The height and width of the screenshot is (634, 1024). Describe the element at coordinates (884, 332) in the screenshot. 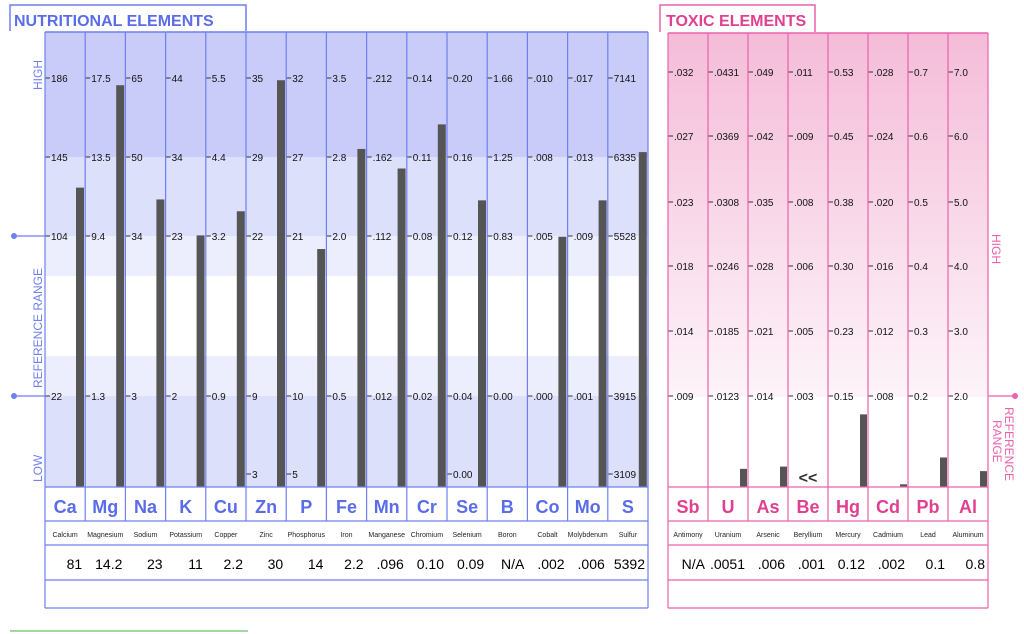

I see `tick-label: .012` at that location.